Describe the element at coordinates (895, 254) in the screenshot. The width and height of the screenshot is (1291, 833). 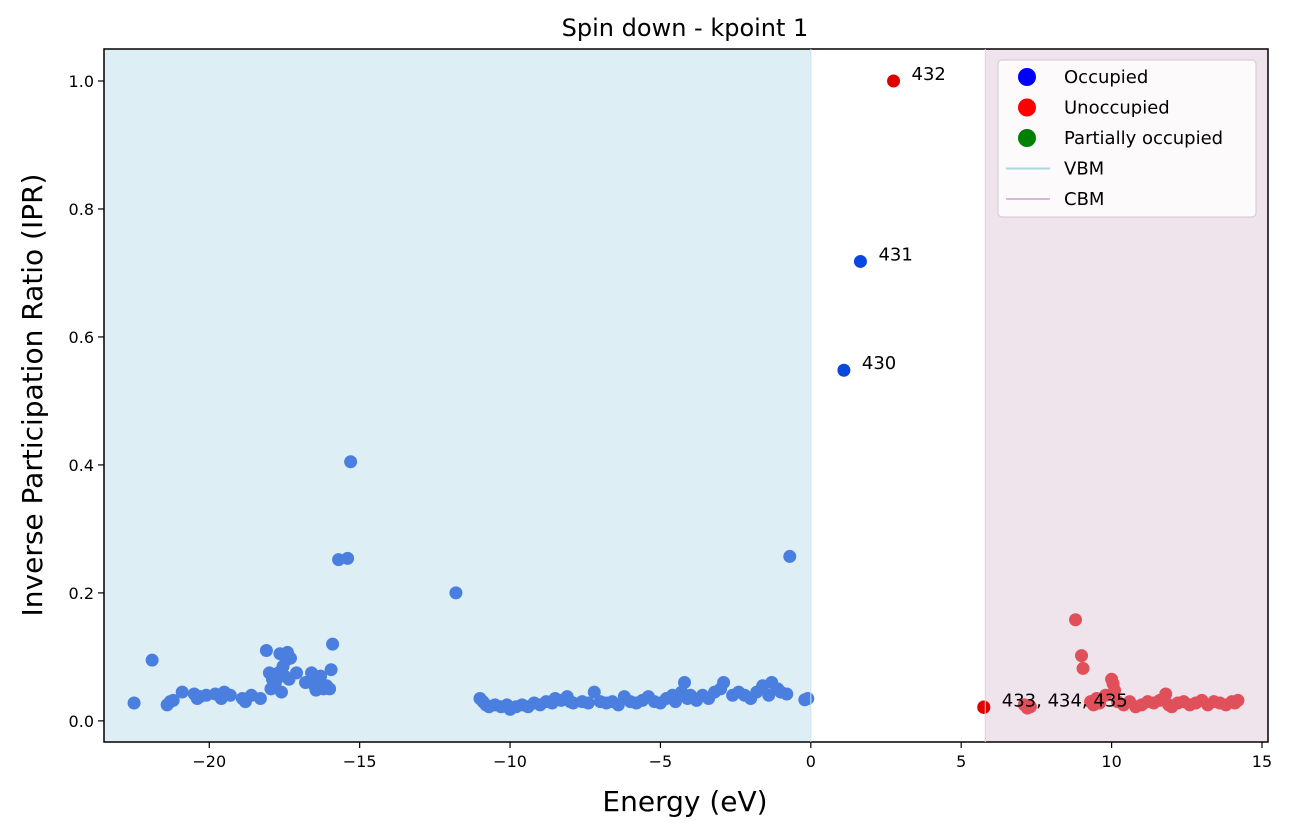
I see `annotation-label: 431` at that location.